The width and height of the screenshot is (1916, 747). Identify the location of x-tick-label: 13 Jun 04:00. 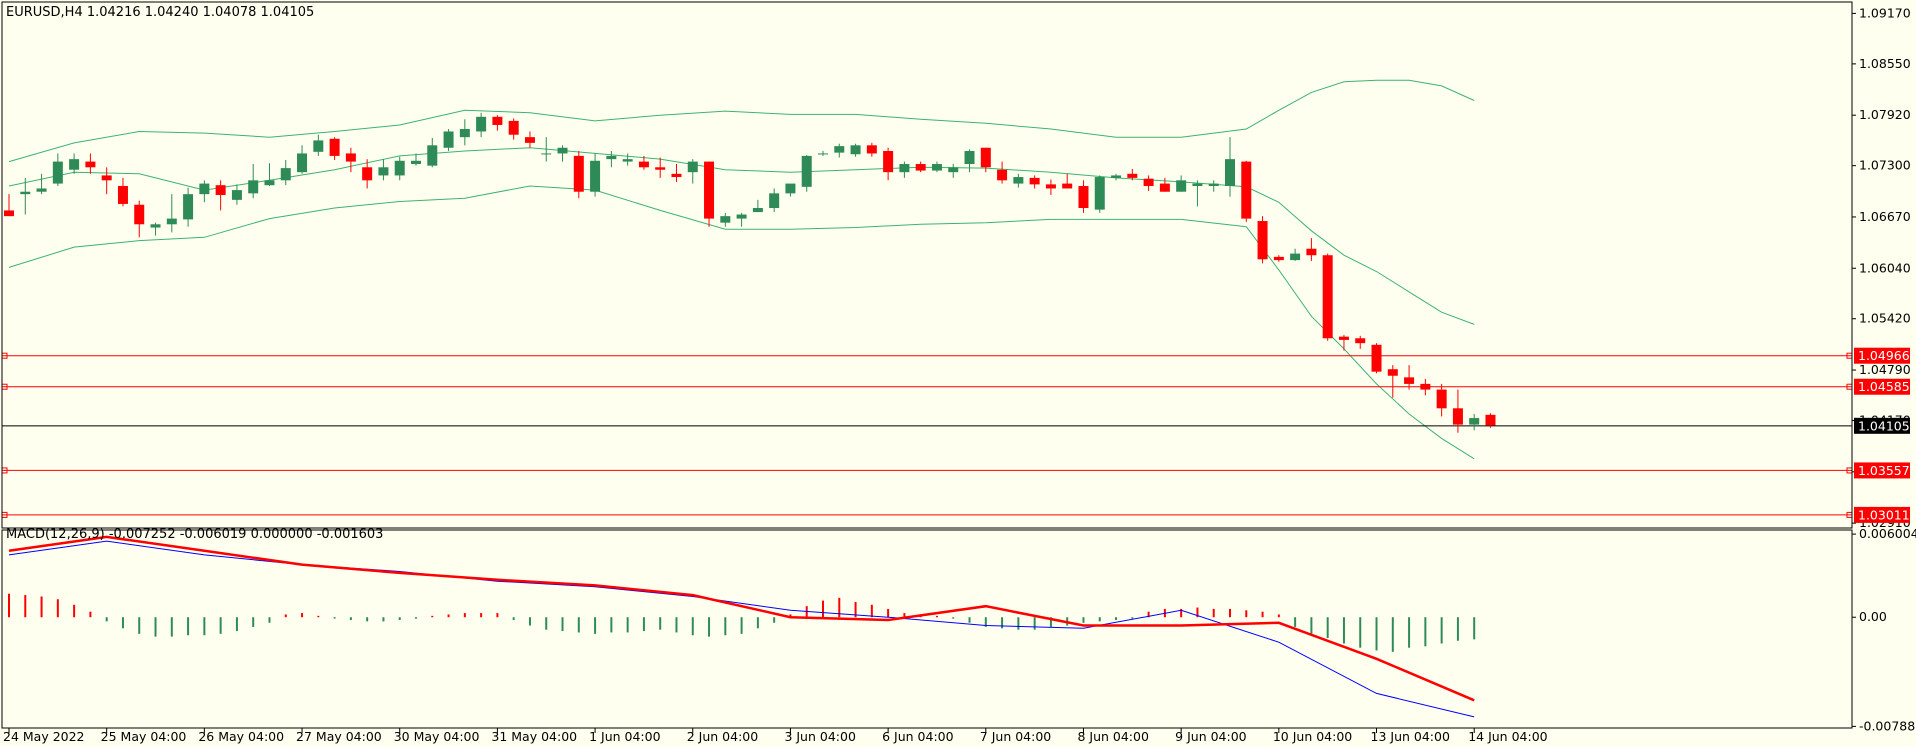
(1410, 736).